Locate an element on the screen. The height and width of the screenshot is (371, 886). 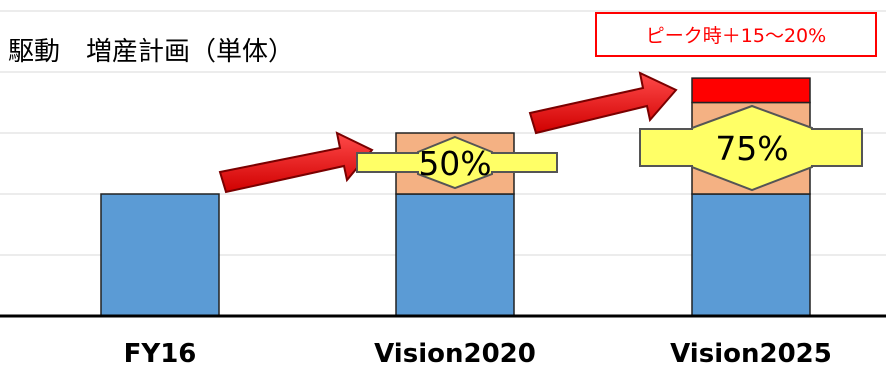
category-label: Vision2020 is located at coordinates (455, 354).